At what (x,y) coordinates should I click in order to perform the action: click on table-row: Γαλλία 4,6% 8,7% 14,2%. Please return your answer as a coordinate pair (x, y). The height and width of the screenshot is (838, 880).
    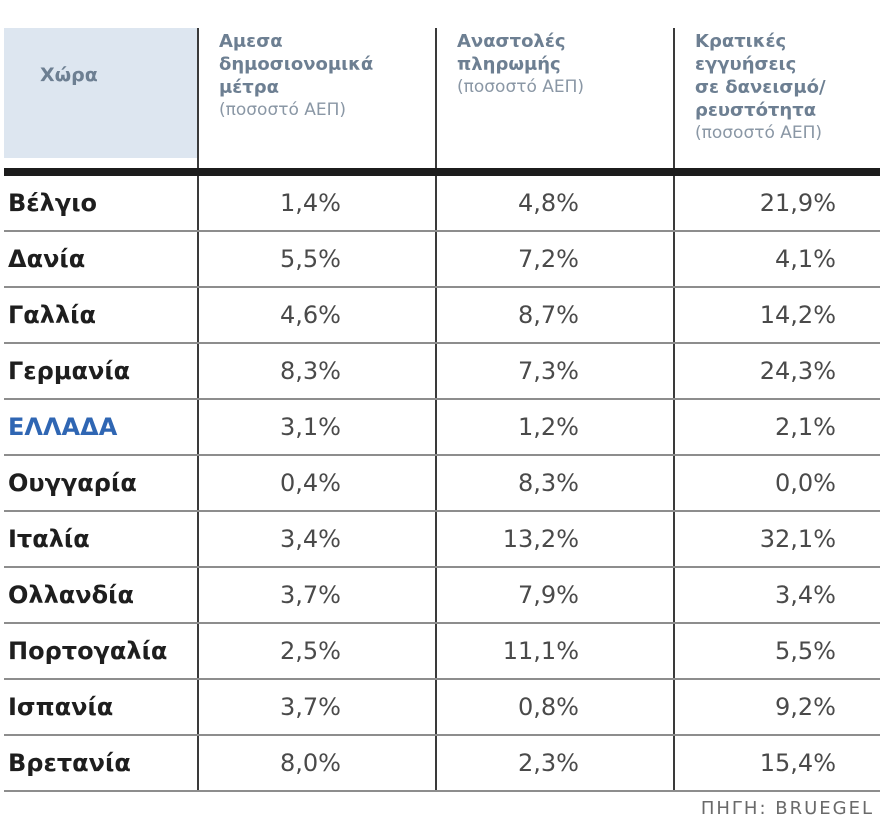
    Looking at the image, I should click on (442, 315).